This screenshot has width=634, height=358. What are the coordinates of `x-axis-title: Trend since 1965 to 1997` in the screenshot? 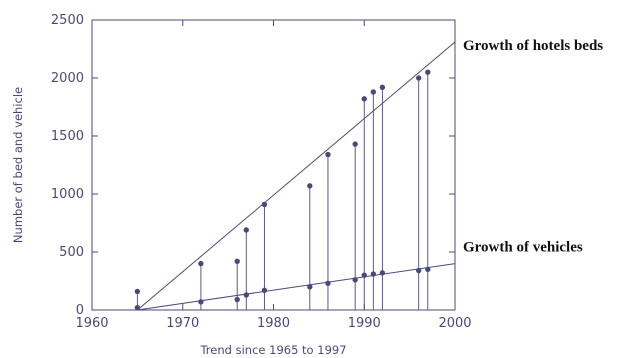 It's located at (272, 350).